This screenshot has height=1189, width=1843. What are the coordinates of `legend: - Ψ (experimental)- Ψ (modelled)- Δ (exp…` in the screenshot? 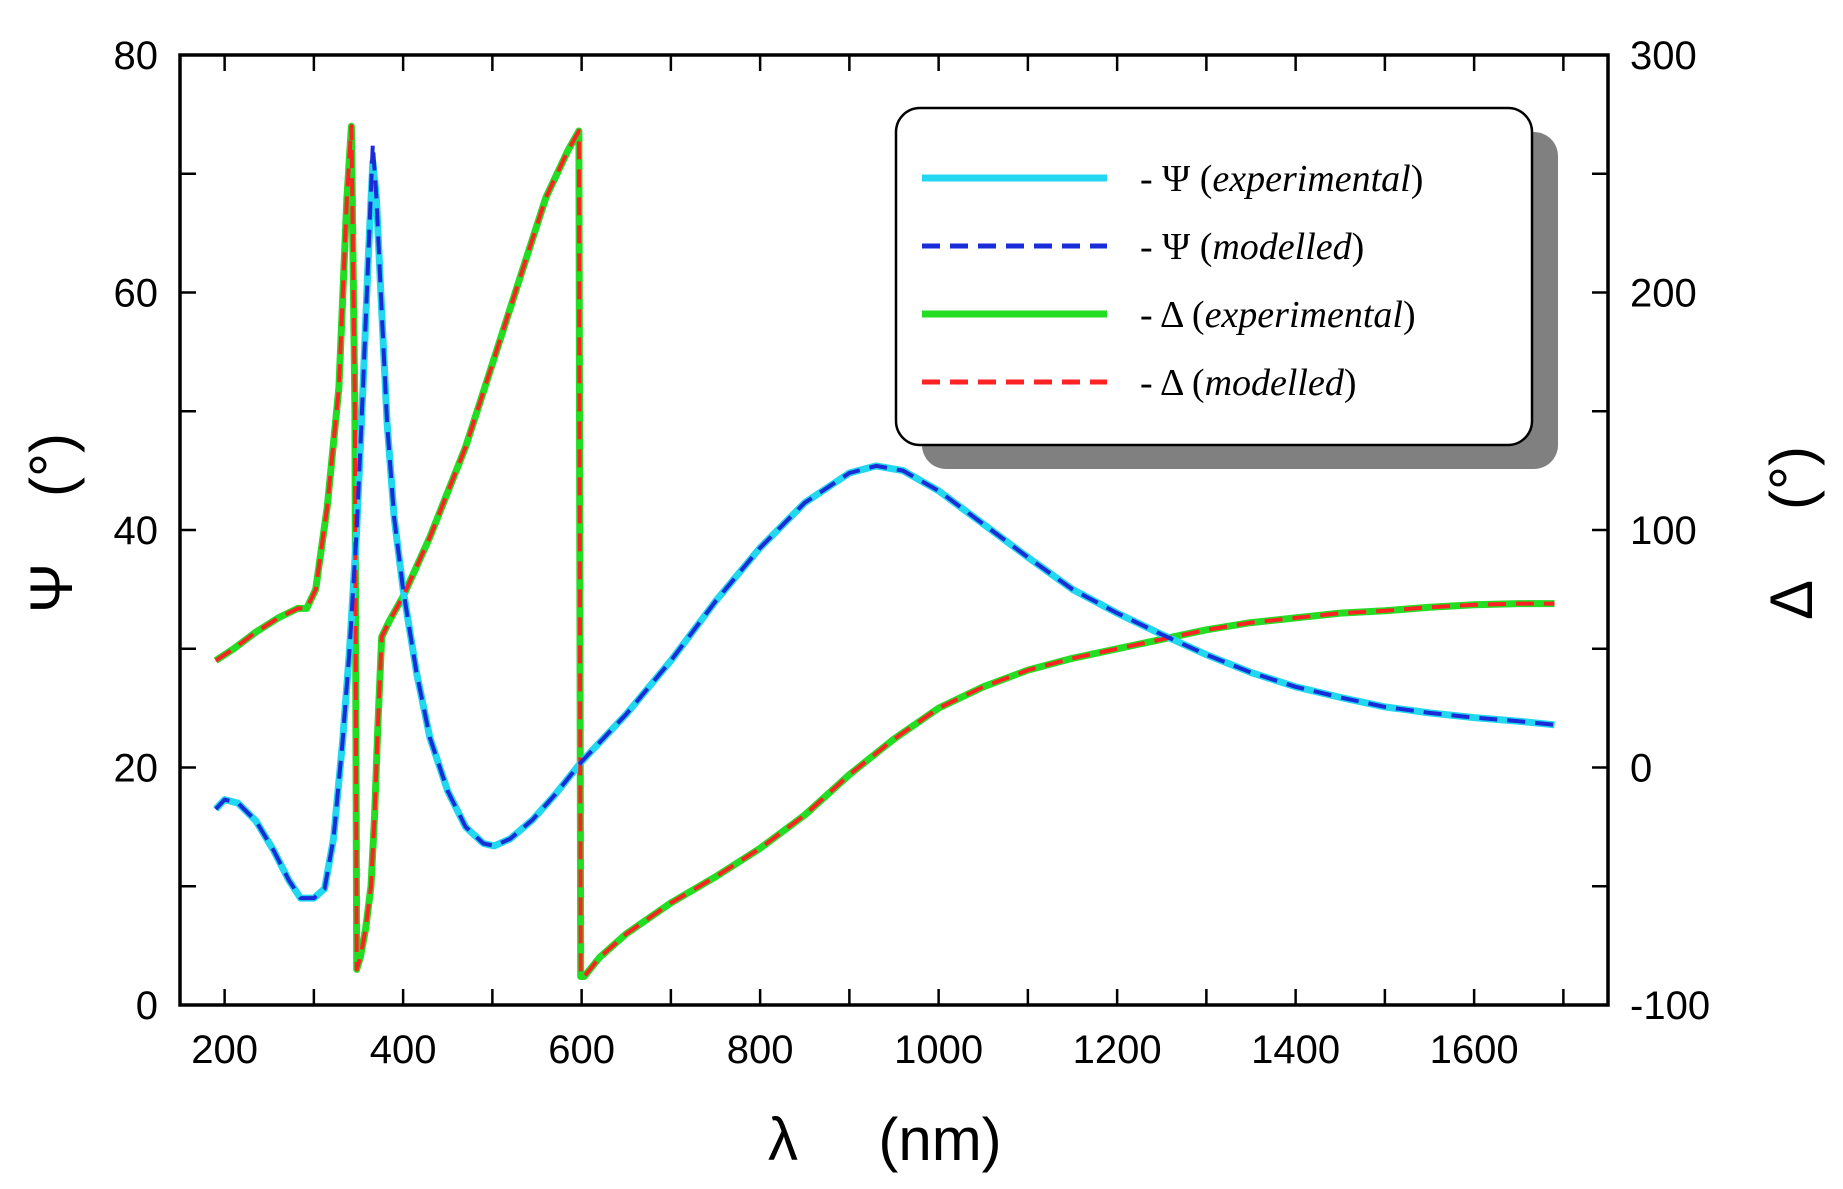 It's located at (1226, 287).